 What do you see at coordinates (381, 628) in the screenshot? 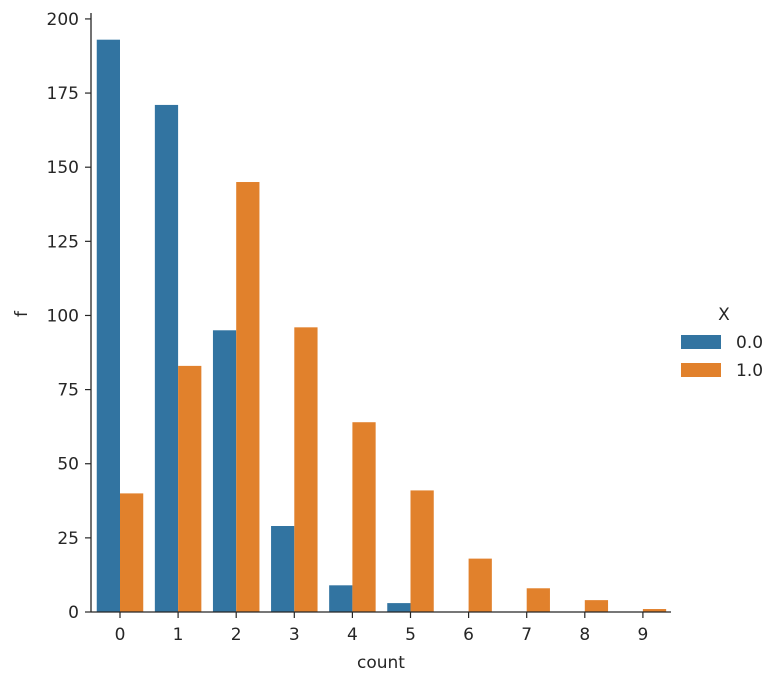
I see `x-ticks: 0 1 2 3 4 5 6 7 8 9` at bounding box center [381, 628].